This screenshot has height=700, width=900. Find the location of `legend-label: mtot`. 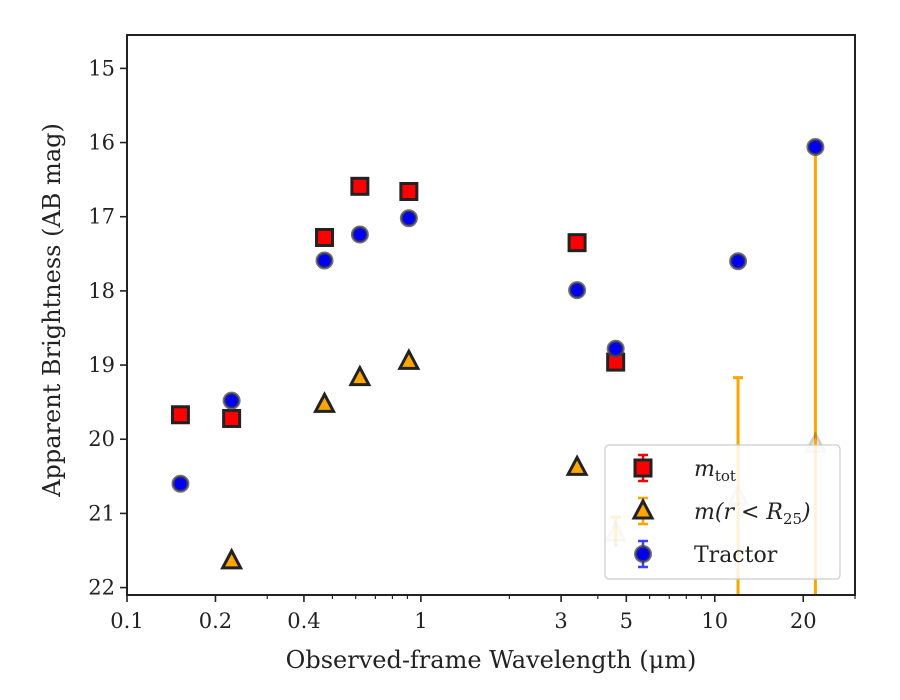

legend-label: mtot is located at coordinates (715, 471).